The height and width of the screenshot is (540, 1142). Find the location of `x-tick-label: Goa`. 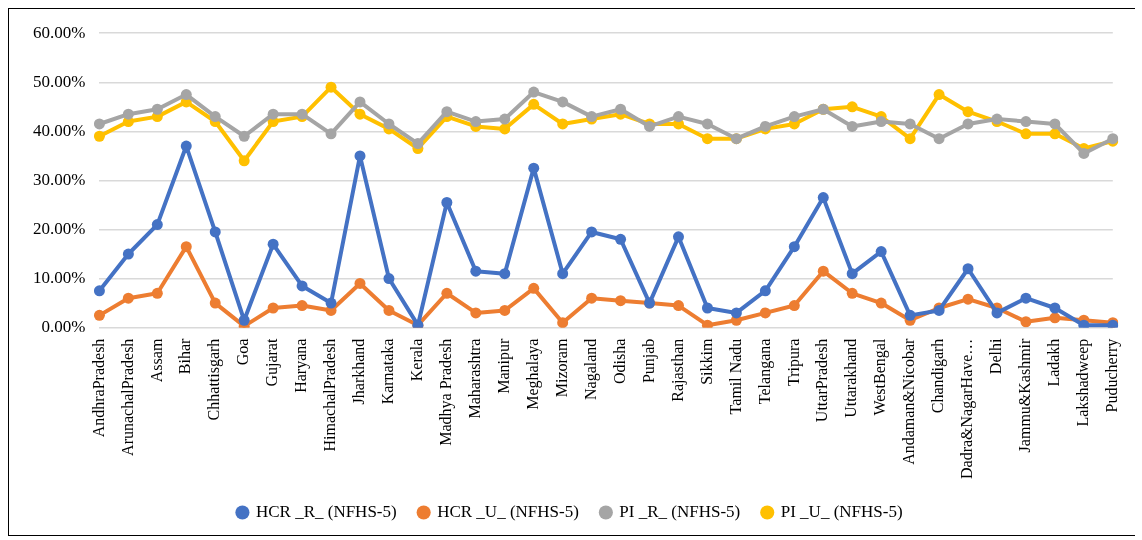

x-tick-label: Goa is located at coordinates (243, 352).